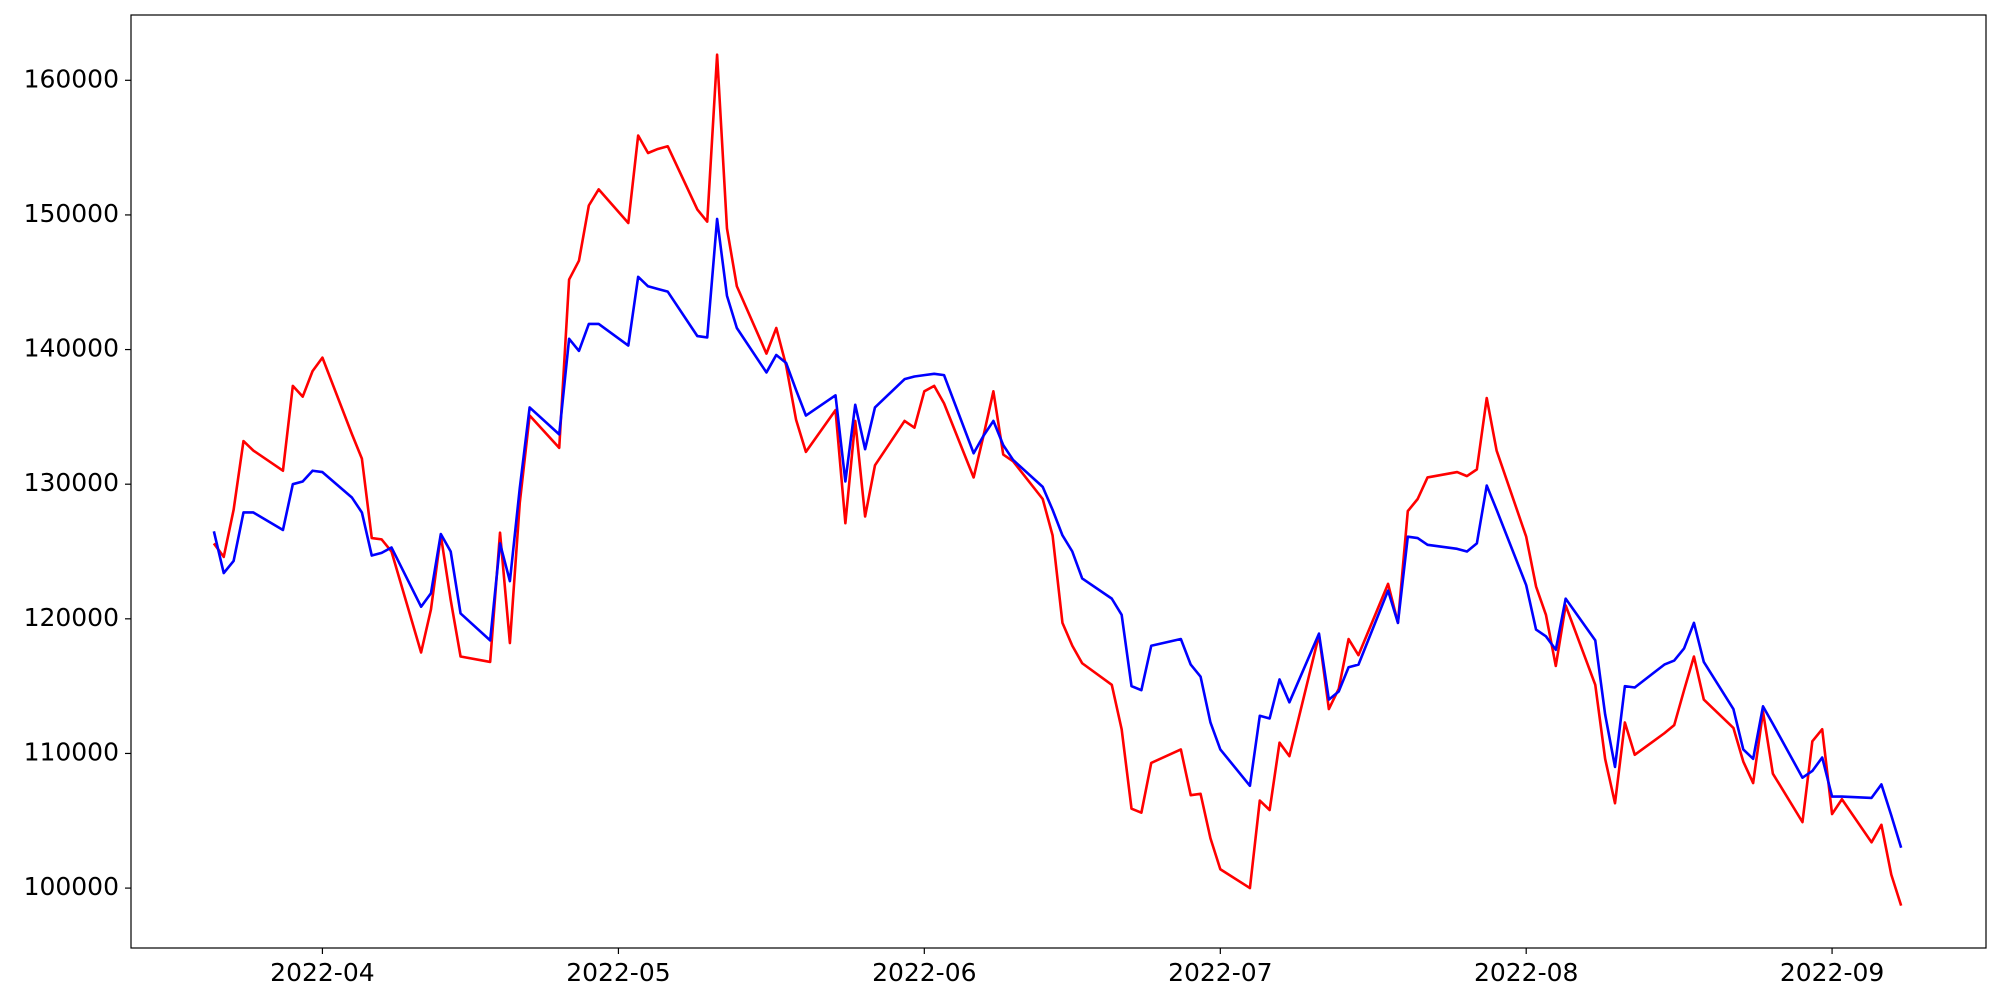 This screenshot has width=2000, height=1000. Describe the element at coordinates (71, 78) in the screenshot. I see `y-tick-label: 160000` at that location.